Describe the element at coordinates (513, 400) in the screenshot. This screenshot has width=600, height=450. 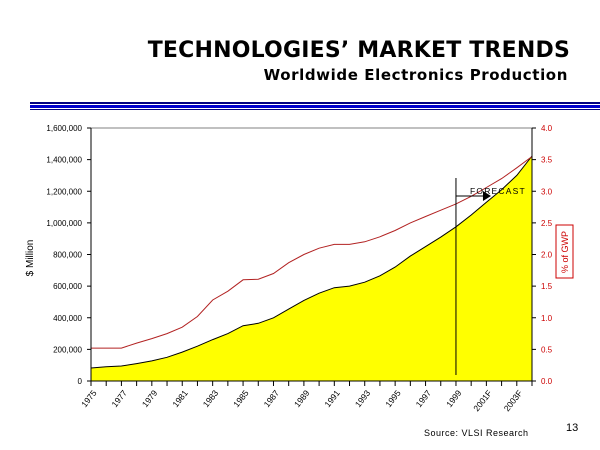
I see `x-tick-label: 2003F` at that location.